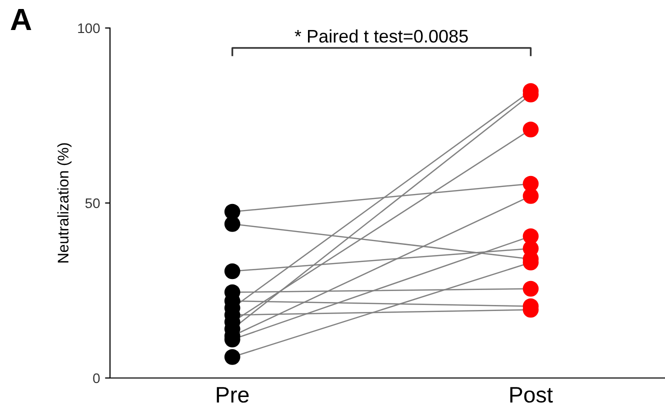  What do you see at coordinates (96, 378) in the screenshot?
I see `y-tick-label: 0` at bounding box center [96, 378].